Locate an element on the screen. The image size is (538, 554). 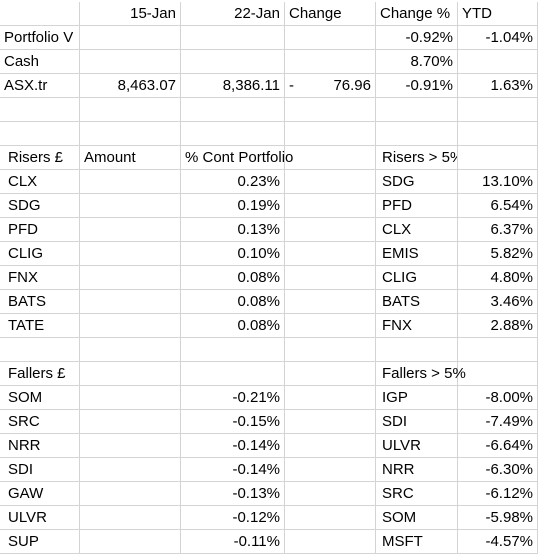
cont-portfolio-value: -0.14% is located at coordinates (233, 470).